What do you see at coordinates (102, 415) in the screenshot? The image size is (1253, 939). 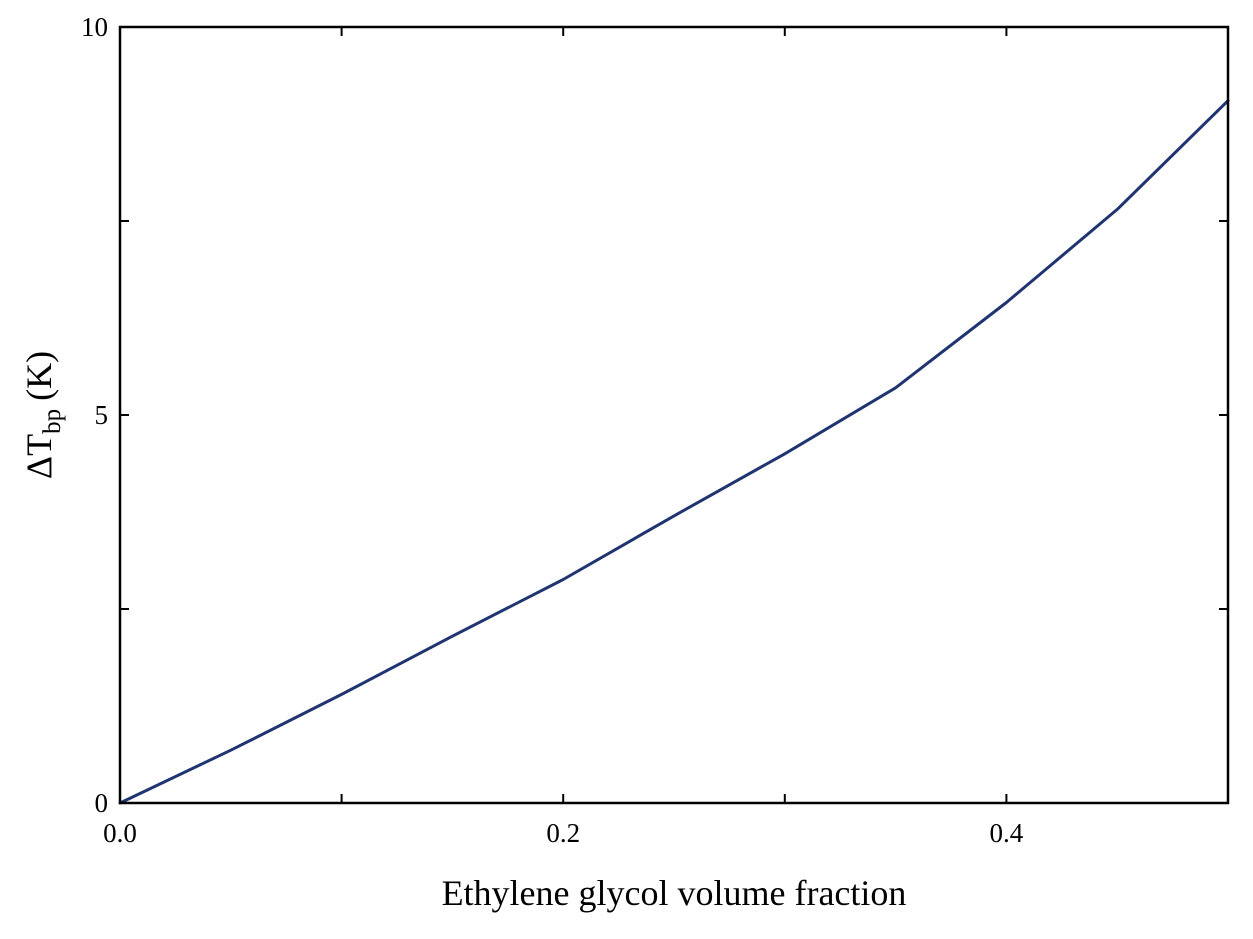 I see `y-tick-label: 5` at bounding box center [102, 415].